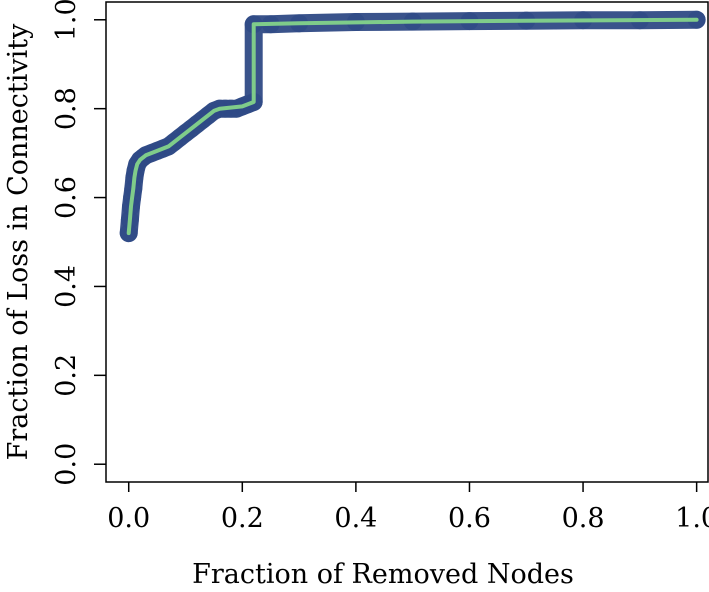  I want to click on x-tick-label: 0.6, so click(469, 518).